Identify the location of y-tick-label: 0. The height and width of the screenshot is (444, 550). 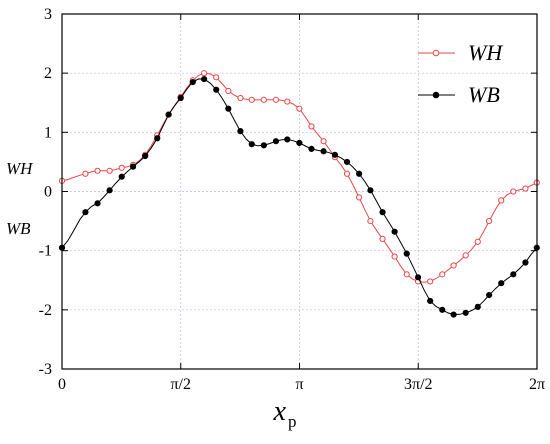
(48, 192).